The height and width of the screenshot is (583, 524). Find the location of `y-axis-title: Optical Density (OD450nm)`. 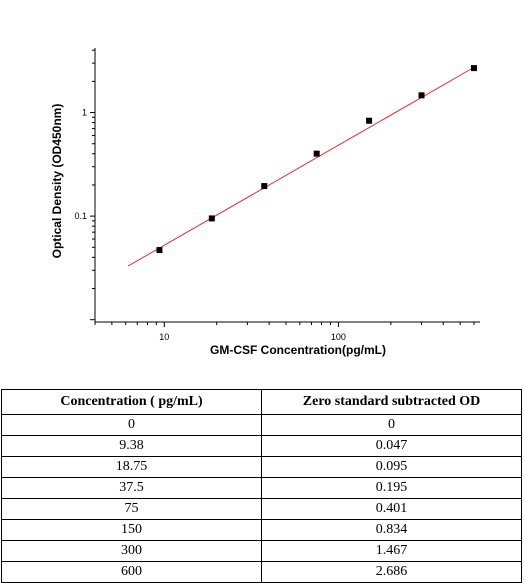

y-axis-title: Optical Density (OD450nm) is located at coordinates (57, 181).